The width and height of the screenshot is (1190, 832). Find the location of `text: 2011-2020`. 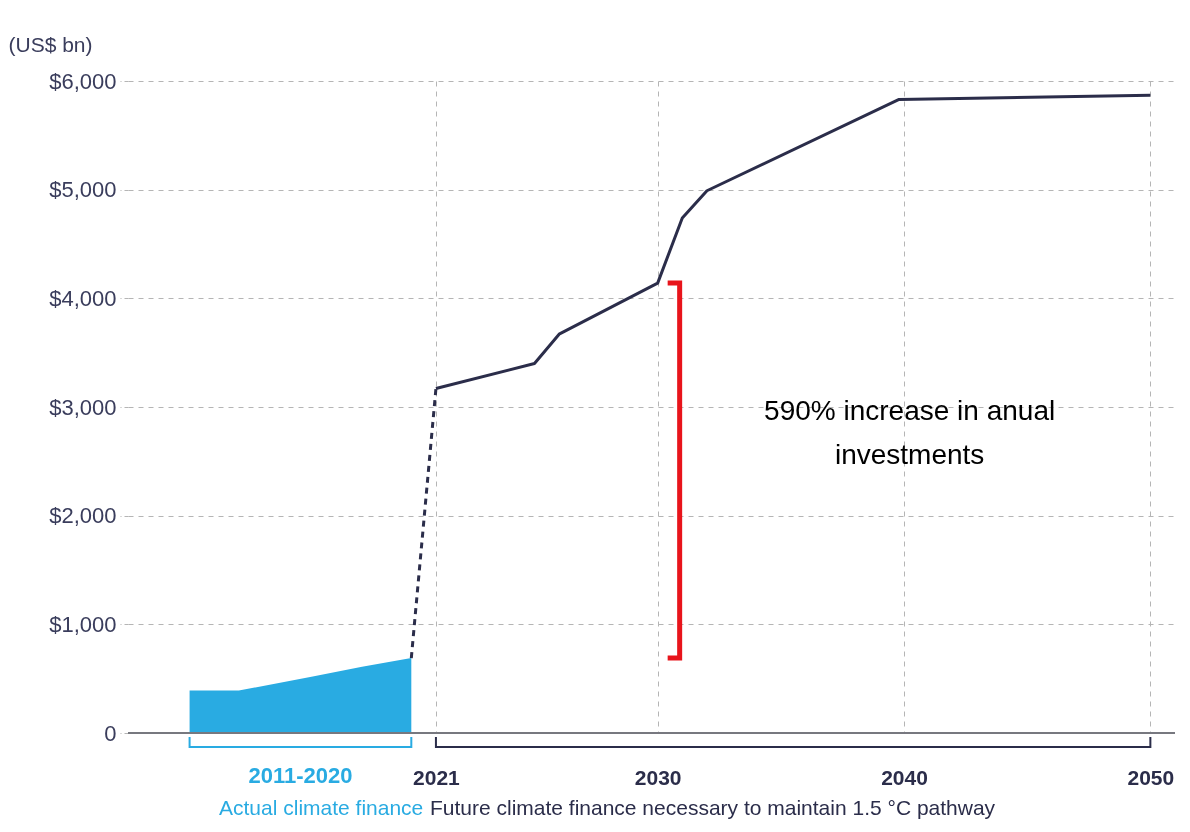

text: 2011-2020 is located at coordinates (300, 776).